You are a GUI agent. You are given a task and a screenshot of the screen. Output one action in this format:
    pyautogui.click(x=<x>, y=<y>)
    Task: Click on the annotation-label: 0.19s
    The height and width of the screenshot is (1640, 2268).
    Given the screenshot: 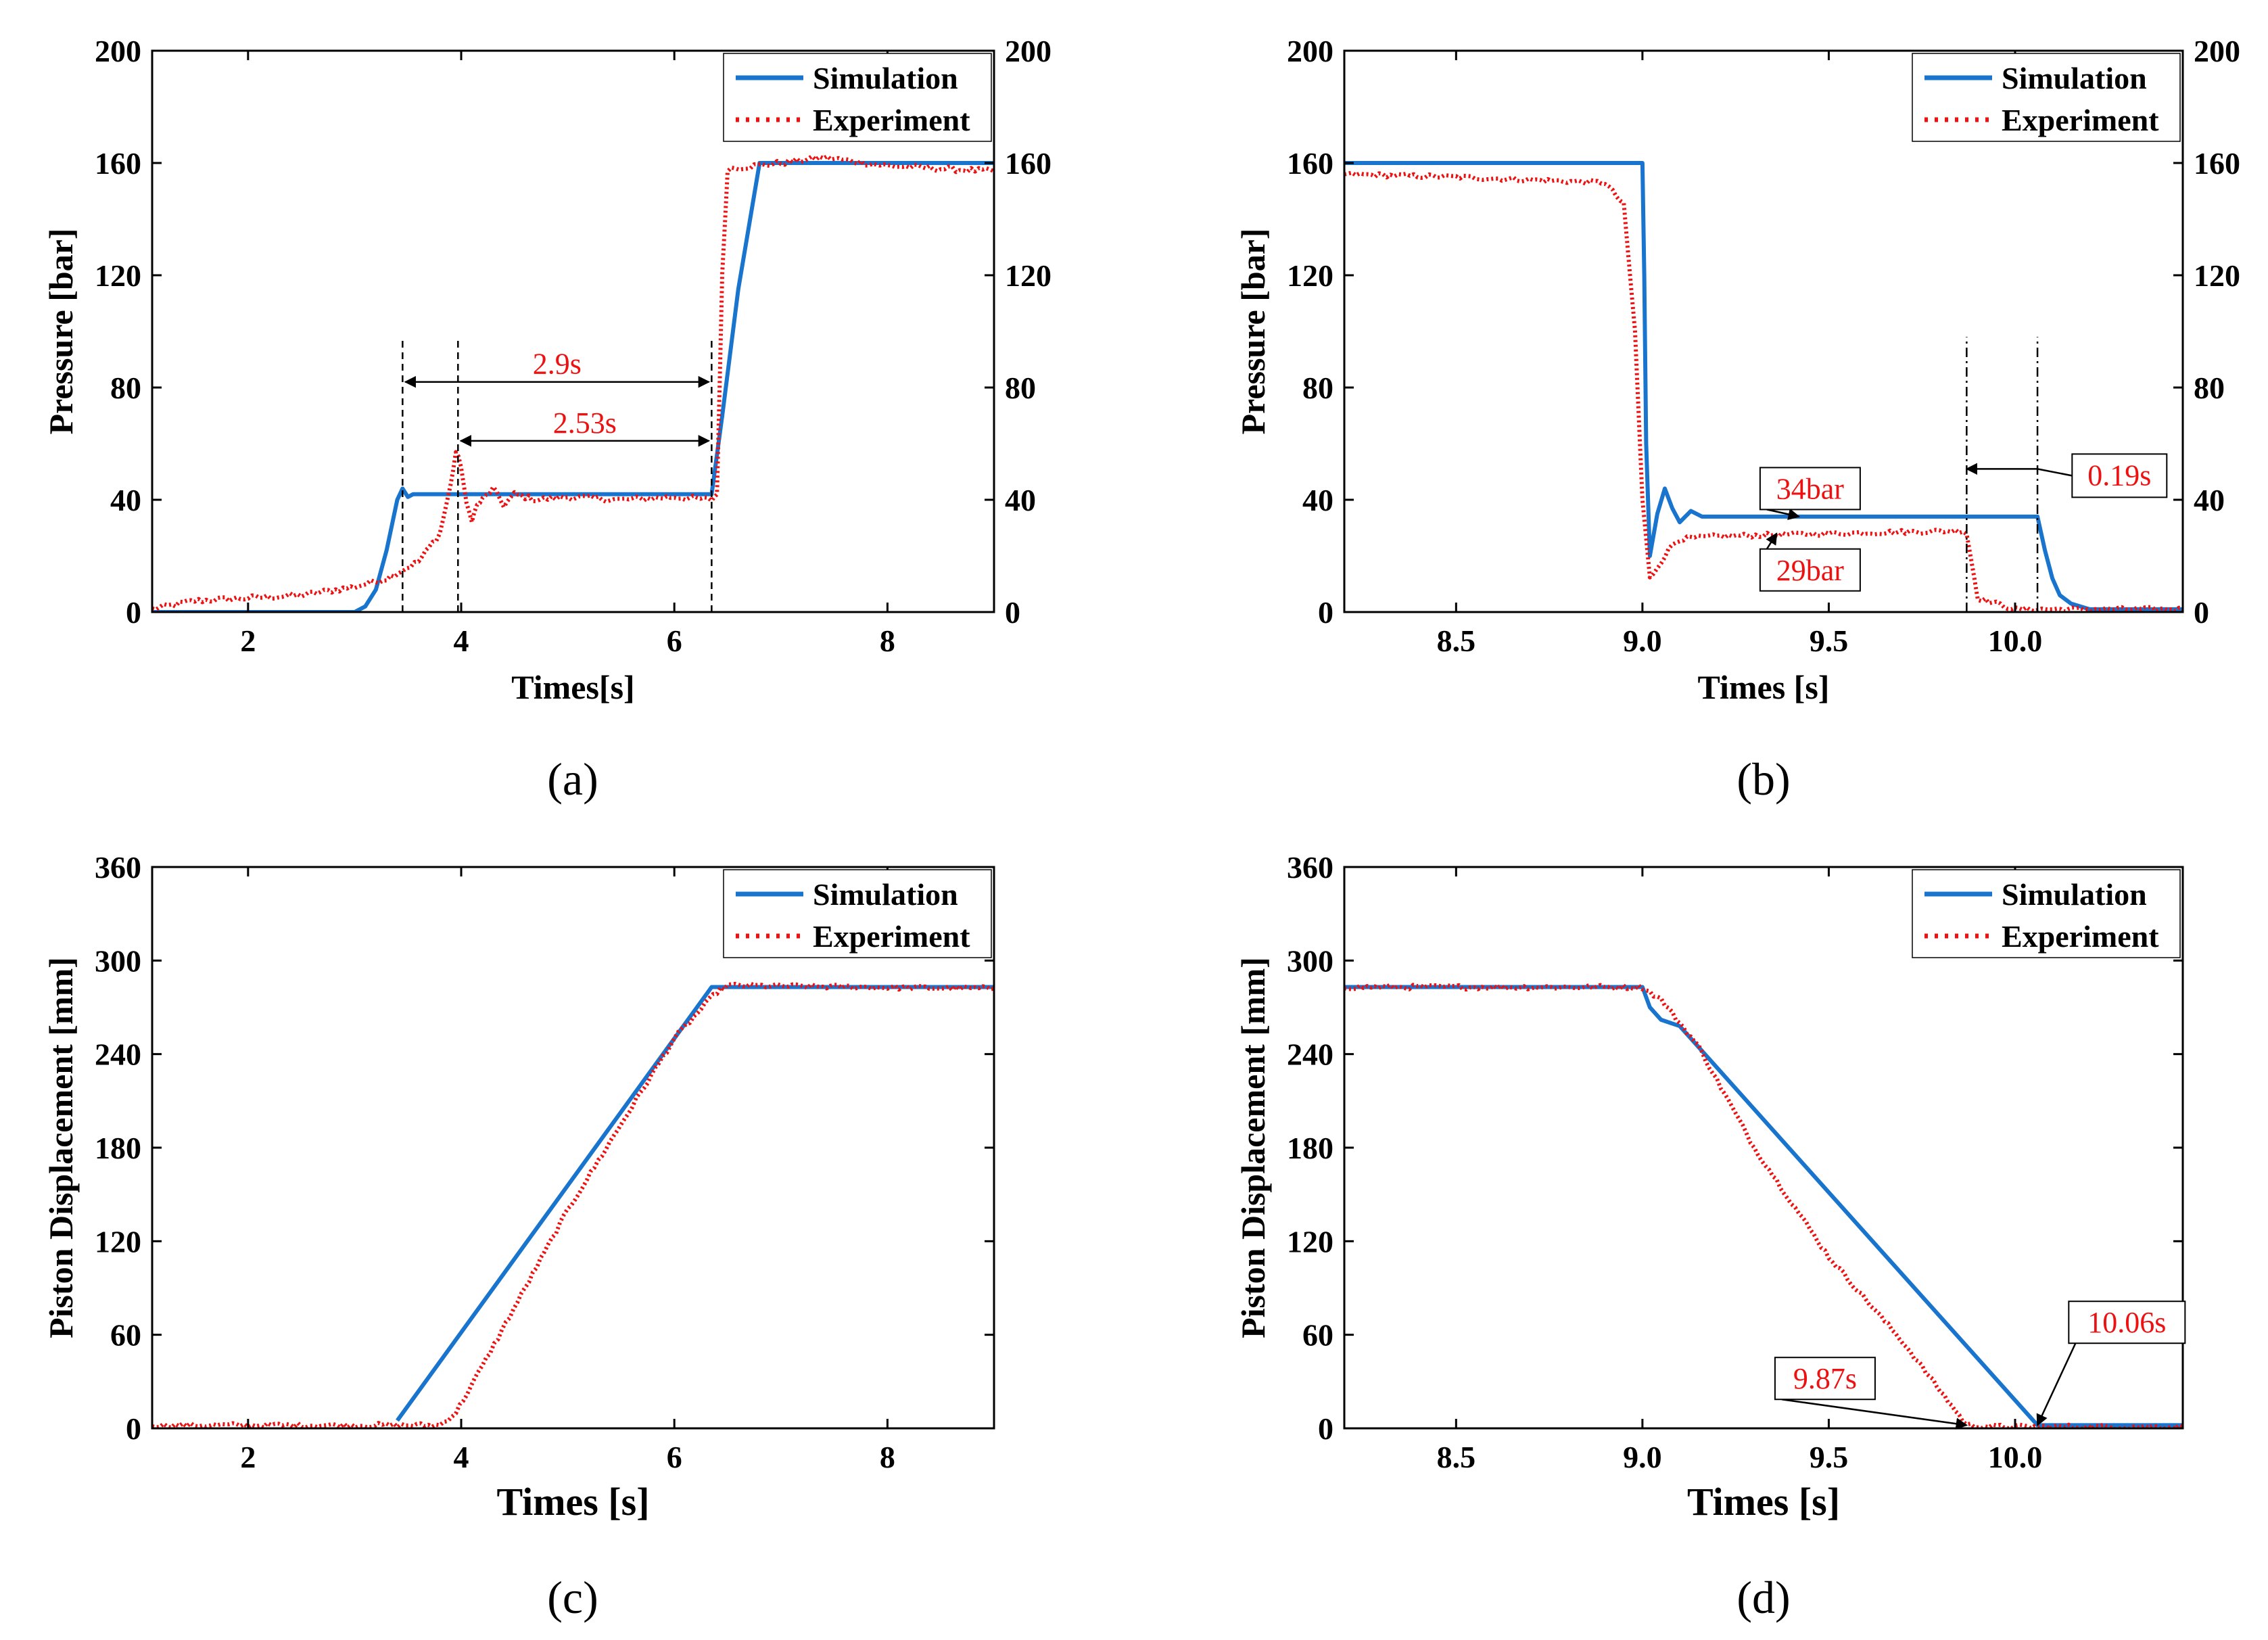 What is the action you would take?
    pyautogui.click(x=2119, y=476)
    